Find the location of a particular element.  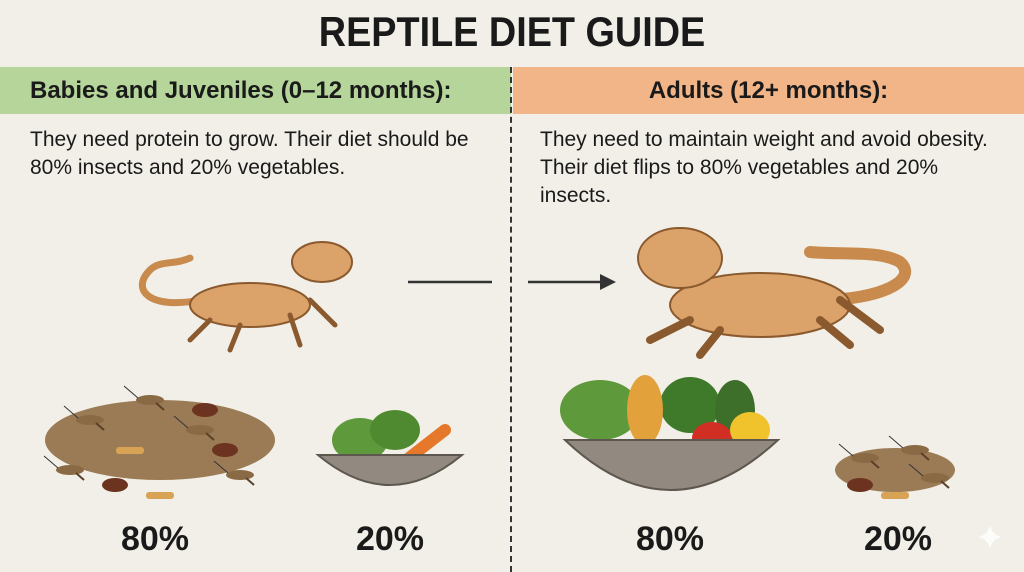

dashed-divider is located at coordinates (511, 319).